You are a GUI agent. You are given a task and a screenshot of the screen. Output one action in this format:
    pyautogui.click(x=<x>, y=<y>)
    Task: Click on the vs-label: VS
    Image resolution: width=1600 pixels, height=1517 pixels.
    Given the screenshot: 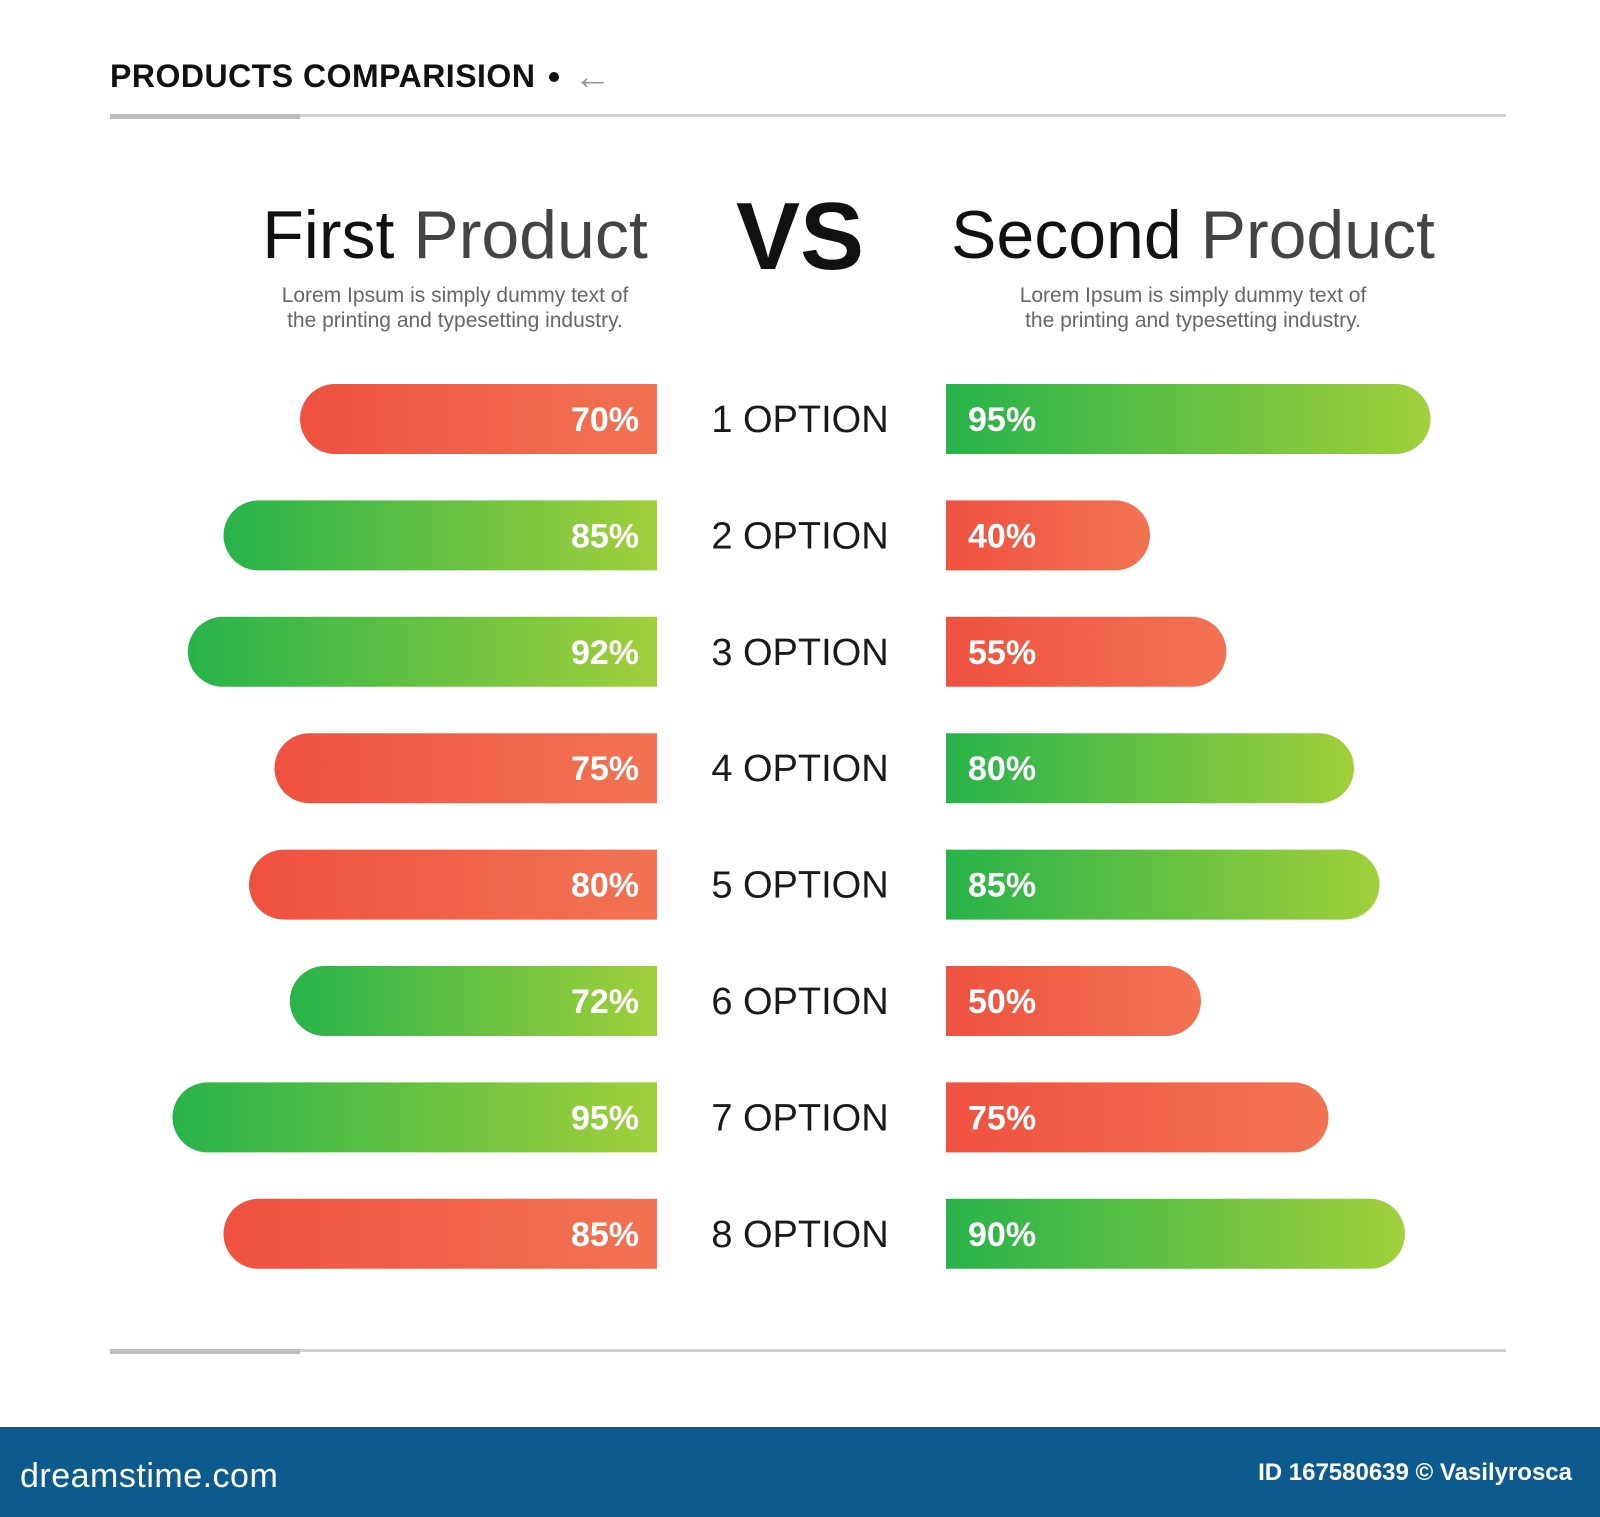 What is the action you would take?
    pyautogui.click(x=800, y=236)
    